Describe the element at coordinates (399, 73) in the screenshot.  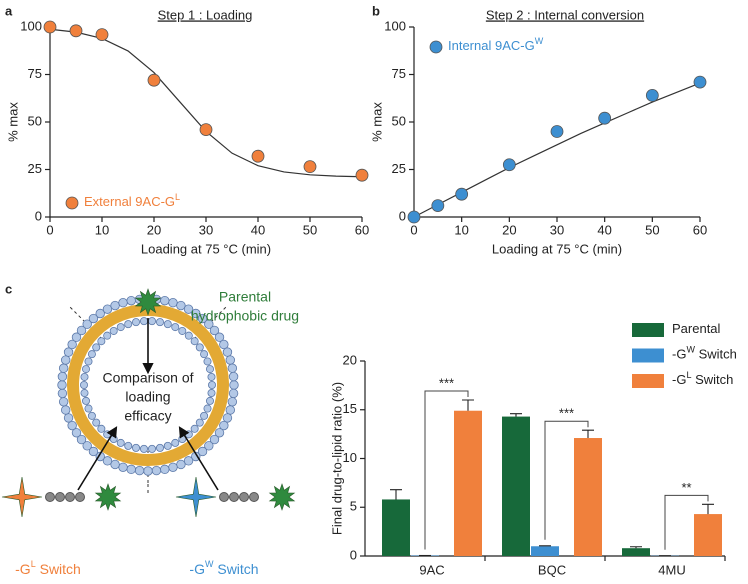
I see `y-tick-label: 75` at that location.